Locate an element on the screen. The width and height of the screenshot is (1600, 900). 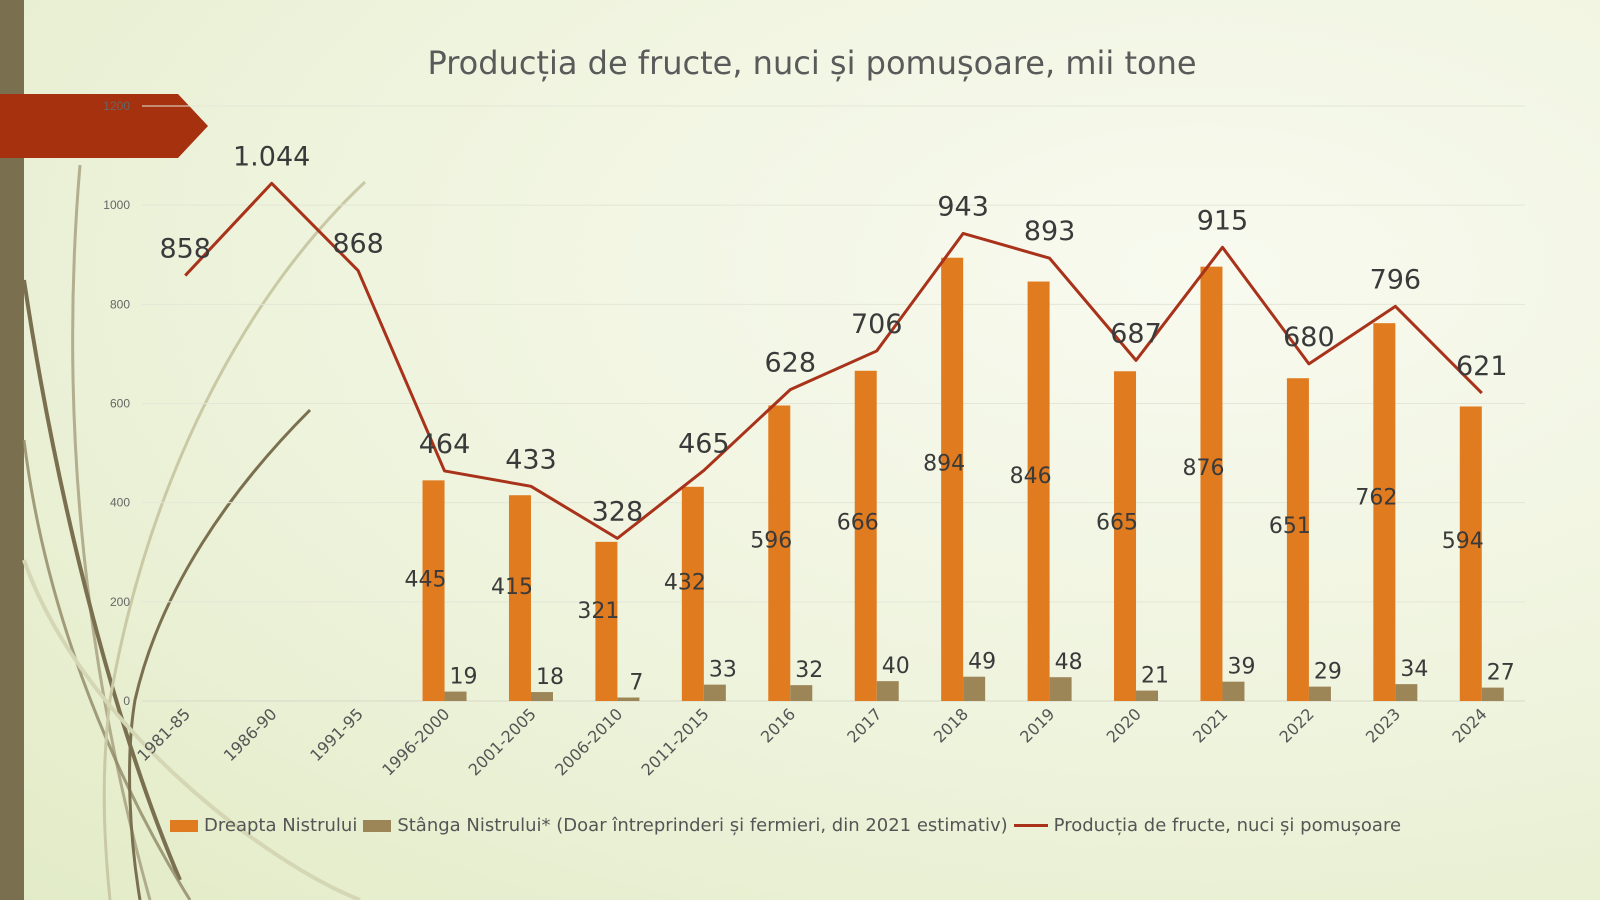
data-label-total: 680 is located at coordinates (1309, 337).